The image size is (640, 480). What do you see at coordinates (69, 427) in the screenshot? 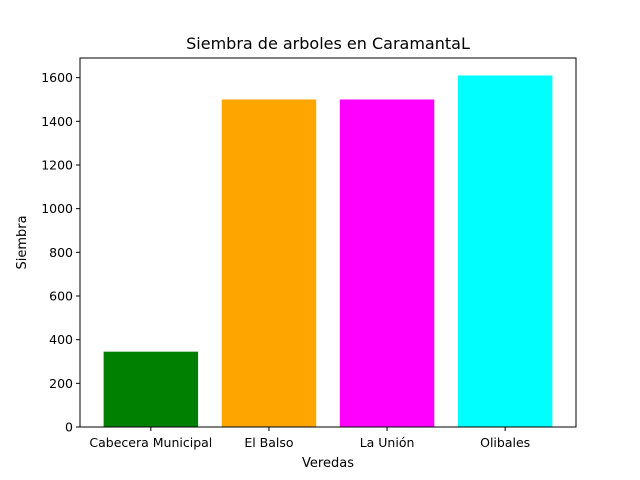
I see `y-tick-label-0: 0` at bounding box center [69, 427].